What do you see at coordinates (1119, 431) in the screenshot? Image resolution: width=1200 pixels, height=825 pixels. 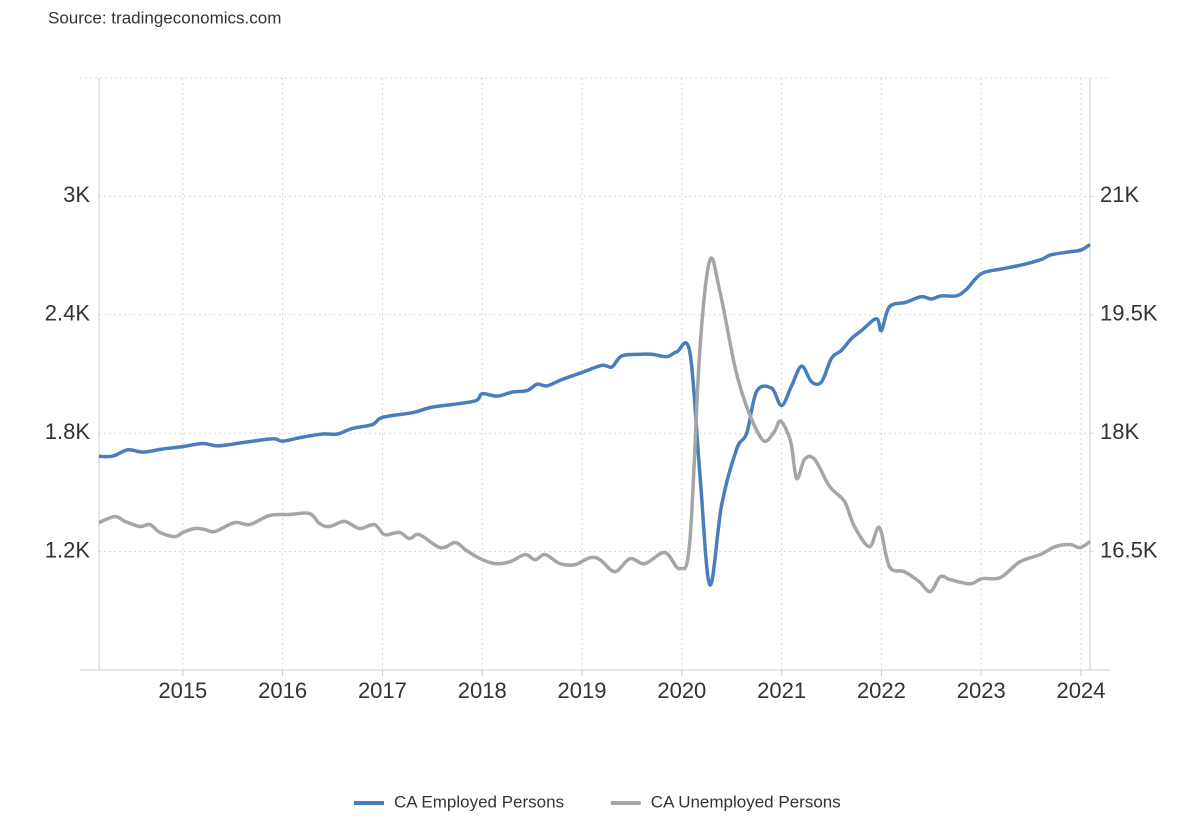 I see `y2-tick-label: 18K` at bounding box center [1119, 431].